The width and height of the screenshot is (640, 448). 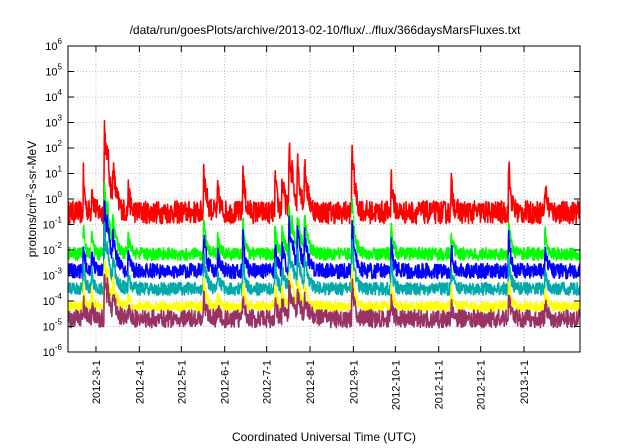 What do you see at coordinates (311, 382) in the screenshot?
I see `x-tick-label: 2012-8-1` at bounding box center [311, 382].